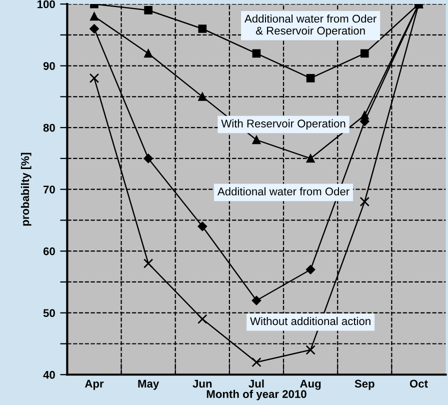 This screenshot has width=448, height=405. Describe the element at coordinates (364, 385) in the screenshot. I see `x-tick-label: Sep` at that location.